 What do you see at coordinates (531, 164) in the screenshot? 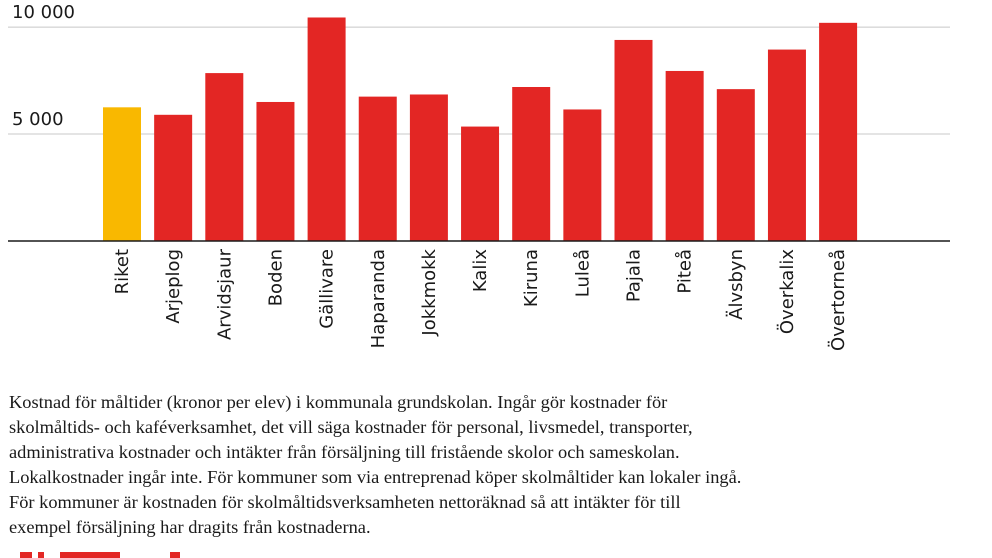
I see `bar-kiruna` at bounding box center [531, 164].